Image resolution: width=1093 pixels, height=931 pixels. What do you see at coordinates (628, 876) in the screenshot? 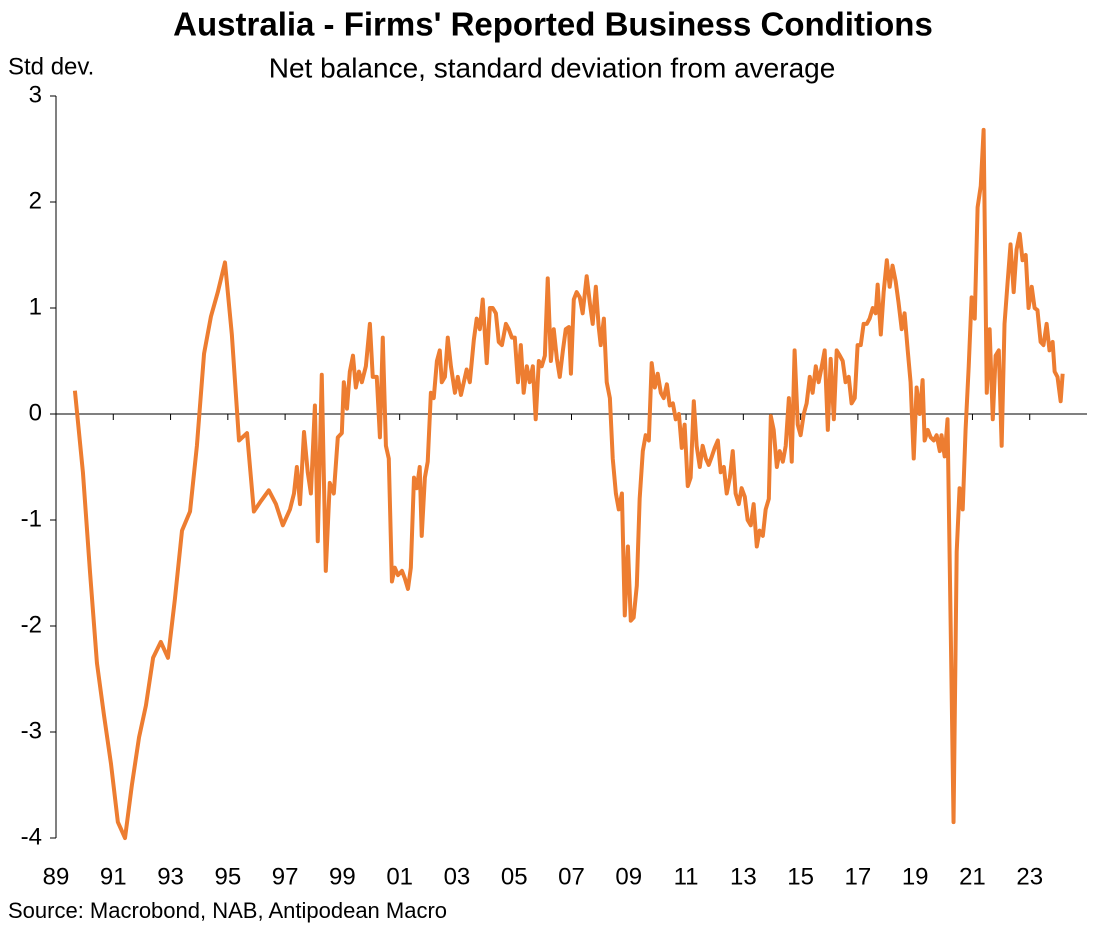
I see `x-tick-label: 09` at bounding box center [628, 876].